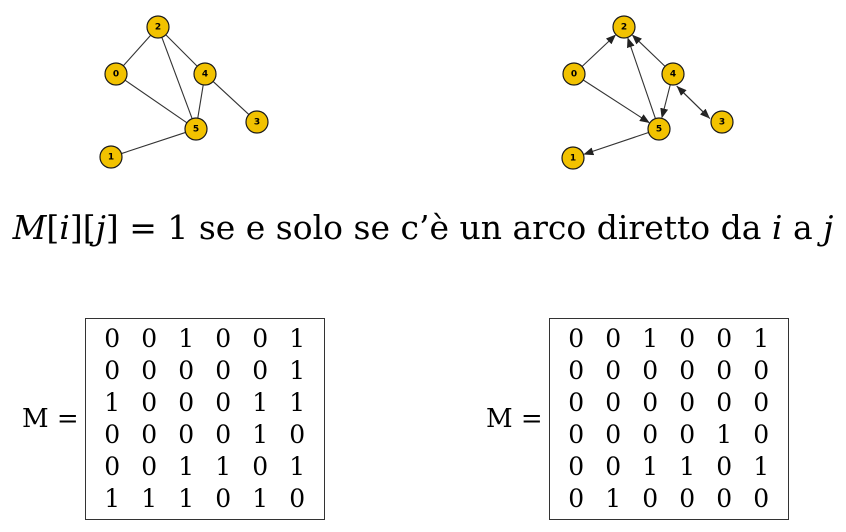  What do you see at coordinates (445, 227) in the screenshot?
I see `caption-text: = 1 se e solo se c’è un arco diretto da` at bounding box center [445, 227].